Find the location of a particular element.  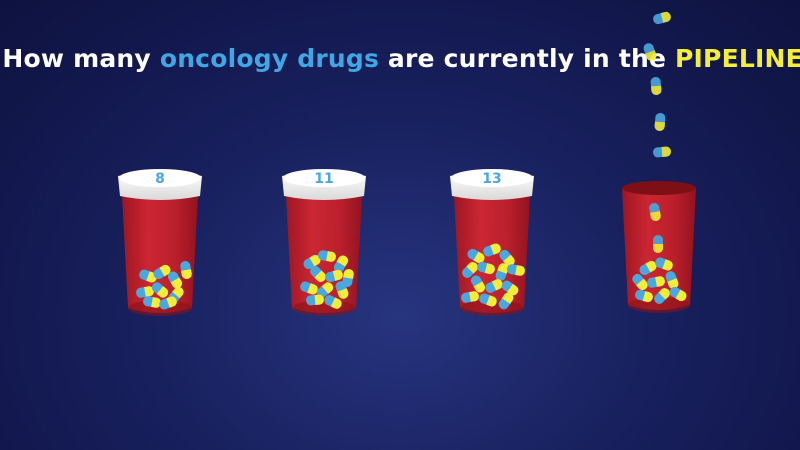

pill-bottle-3: 13 is located at coordinates (492, 242).